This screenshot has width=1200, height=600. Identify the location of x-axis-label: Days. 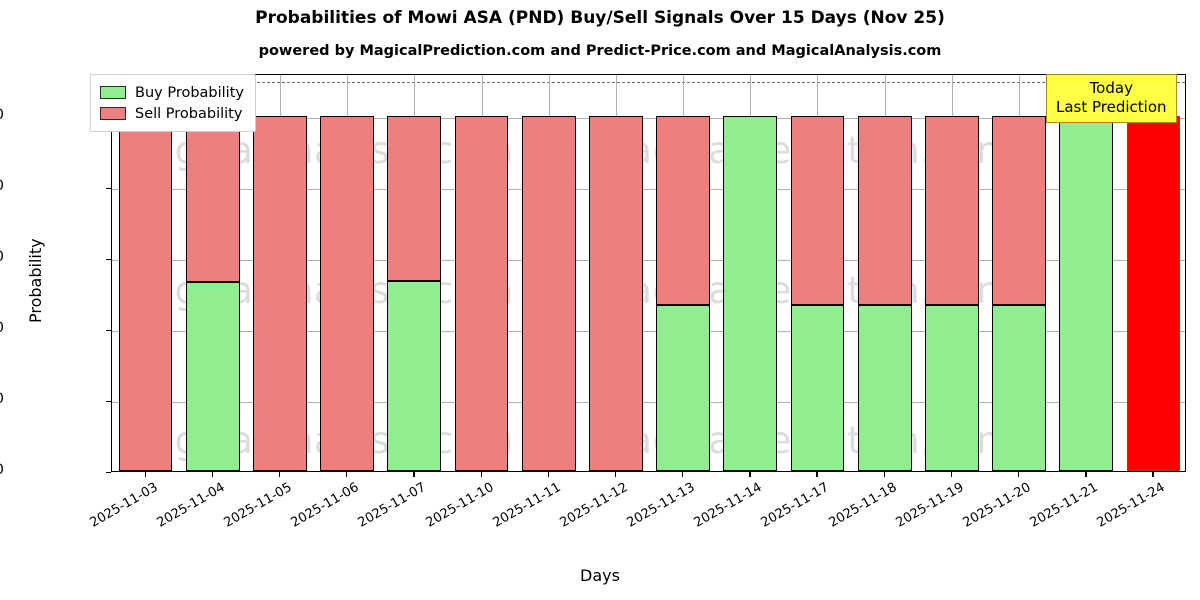
(600, 575).